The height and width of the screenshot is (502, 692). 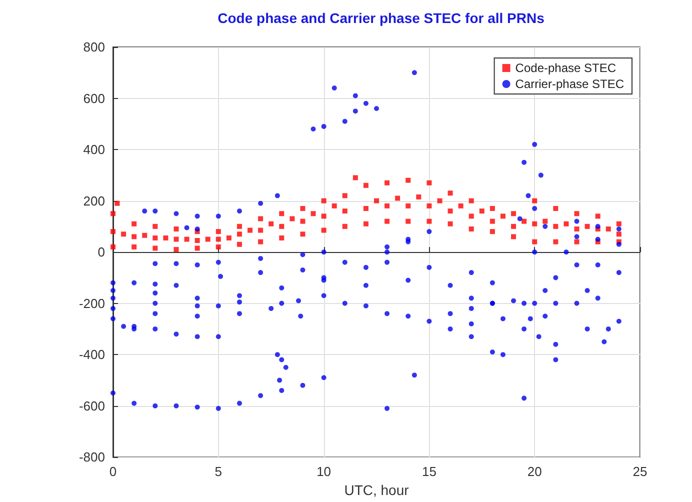 I want to click on x-axis-title: UTC, hour, so click(x=377, y=490).